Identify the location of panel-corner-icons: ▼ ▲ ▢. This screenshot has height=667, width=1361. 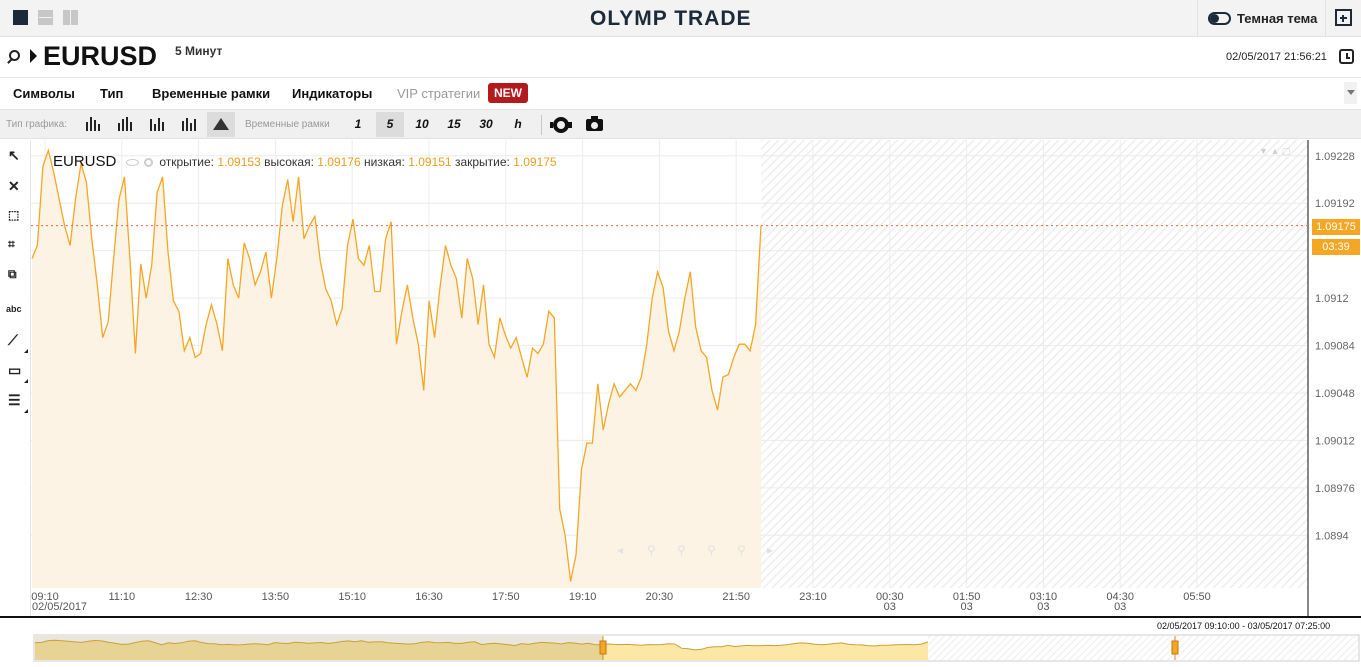
(1274, 151).